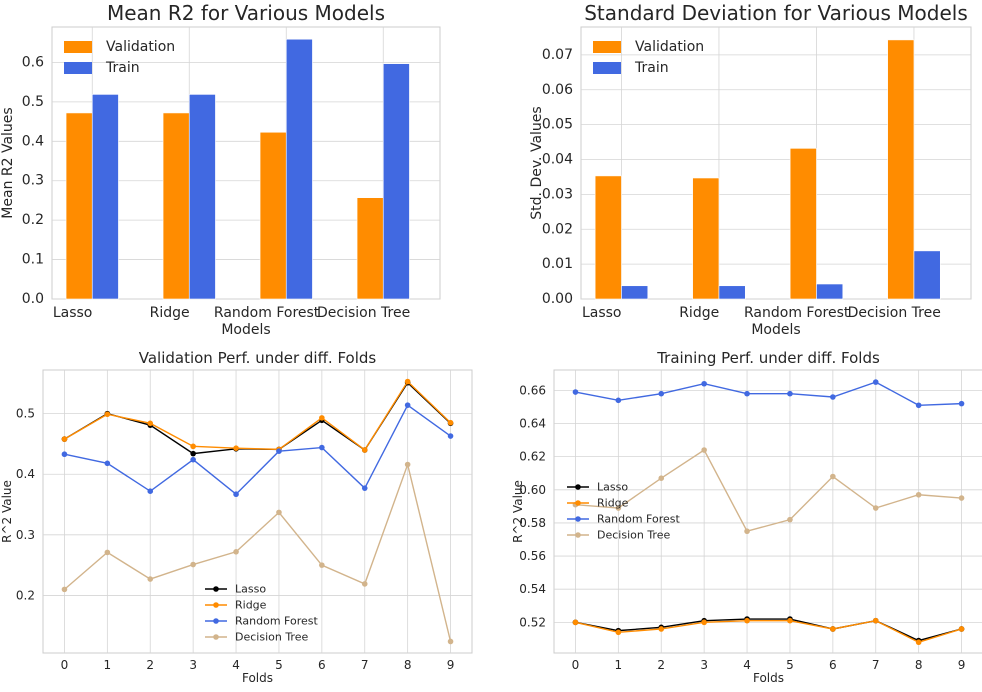  What do you see at coordinates (704, 665) in the screenshot?
I see `x-tick-label: 3` at bounding box center [704, 665].